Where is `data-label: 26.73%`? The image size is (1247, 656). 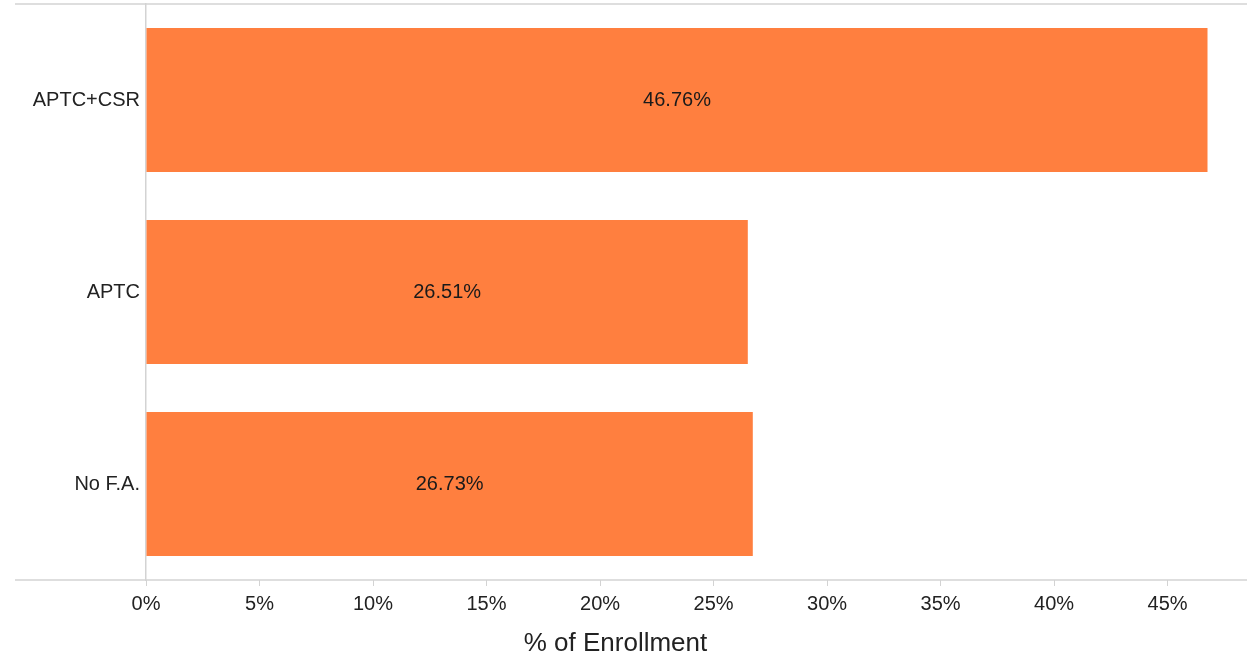
data-label: 26.73% is located at coordinates (449, 482).